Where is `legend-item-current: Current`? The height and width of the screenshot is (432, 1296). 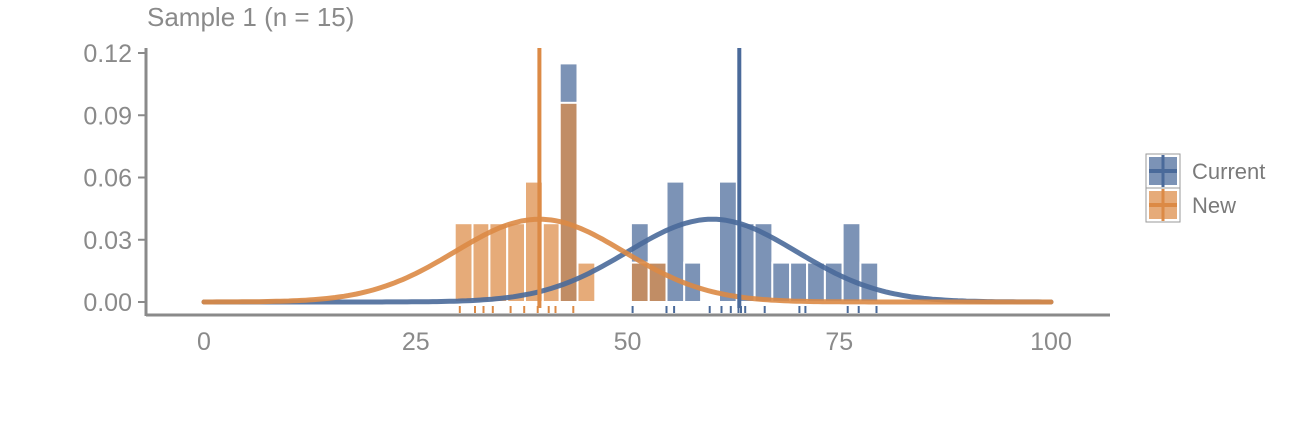
legend-item-current: Current is located at coordinates (1205, 171).